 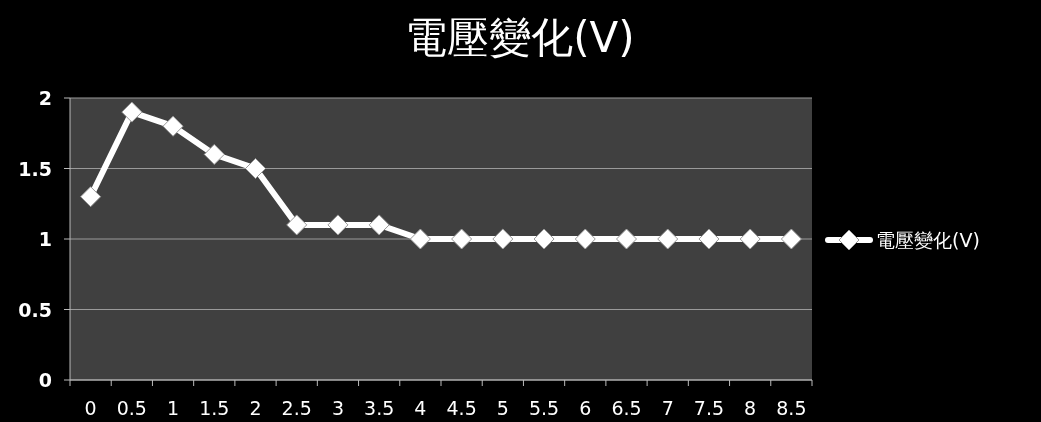 What do you see at coordinates (337, 408) in the screenshot?
I see `x-tick-label: 3` at bounding box center [337, 408].